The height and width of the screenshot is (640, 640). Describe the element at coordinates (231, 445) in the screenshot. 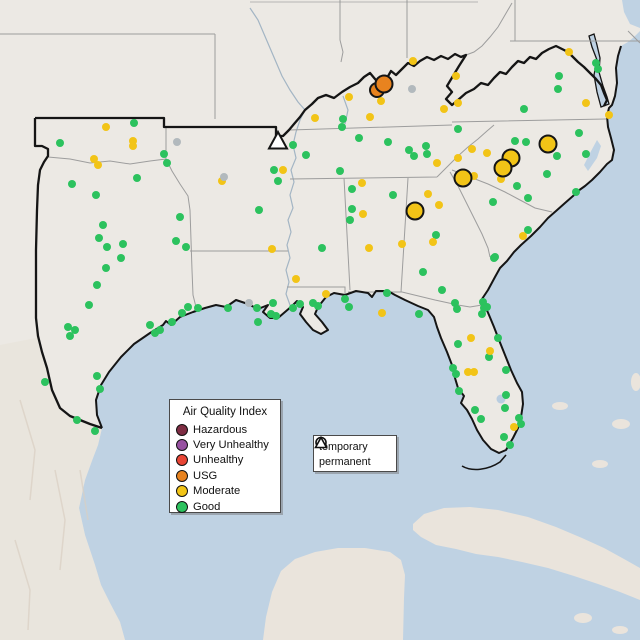

I see `aqi-category-label: Very Unhealthy` at that location.